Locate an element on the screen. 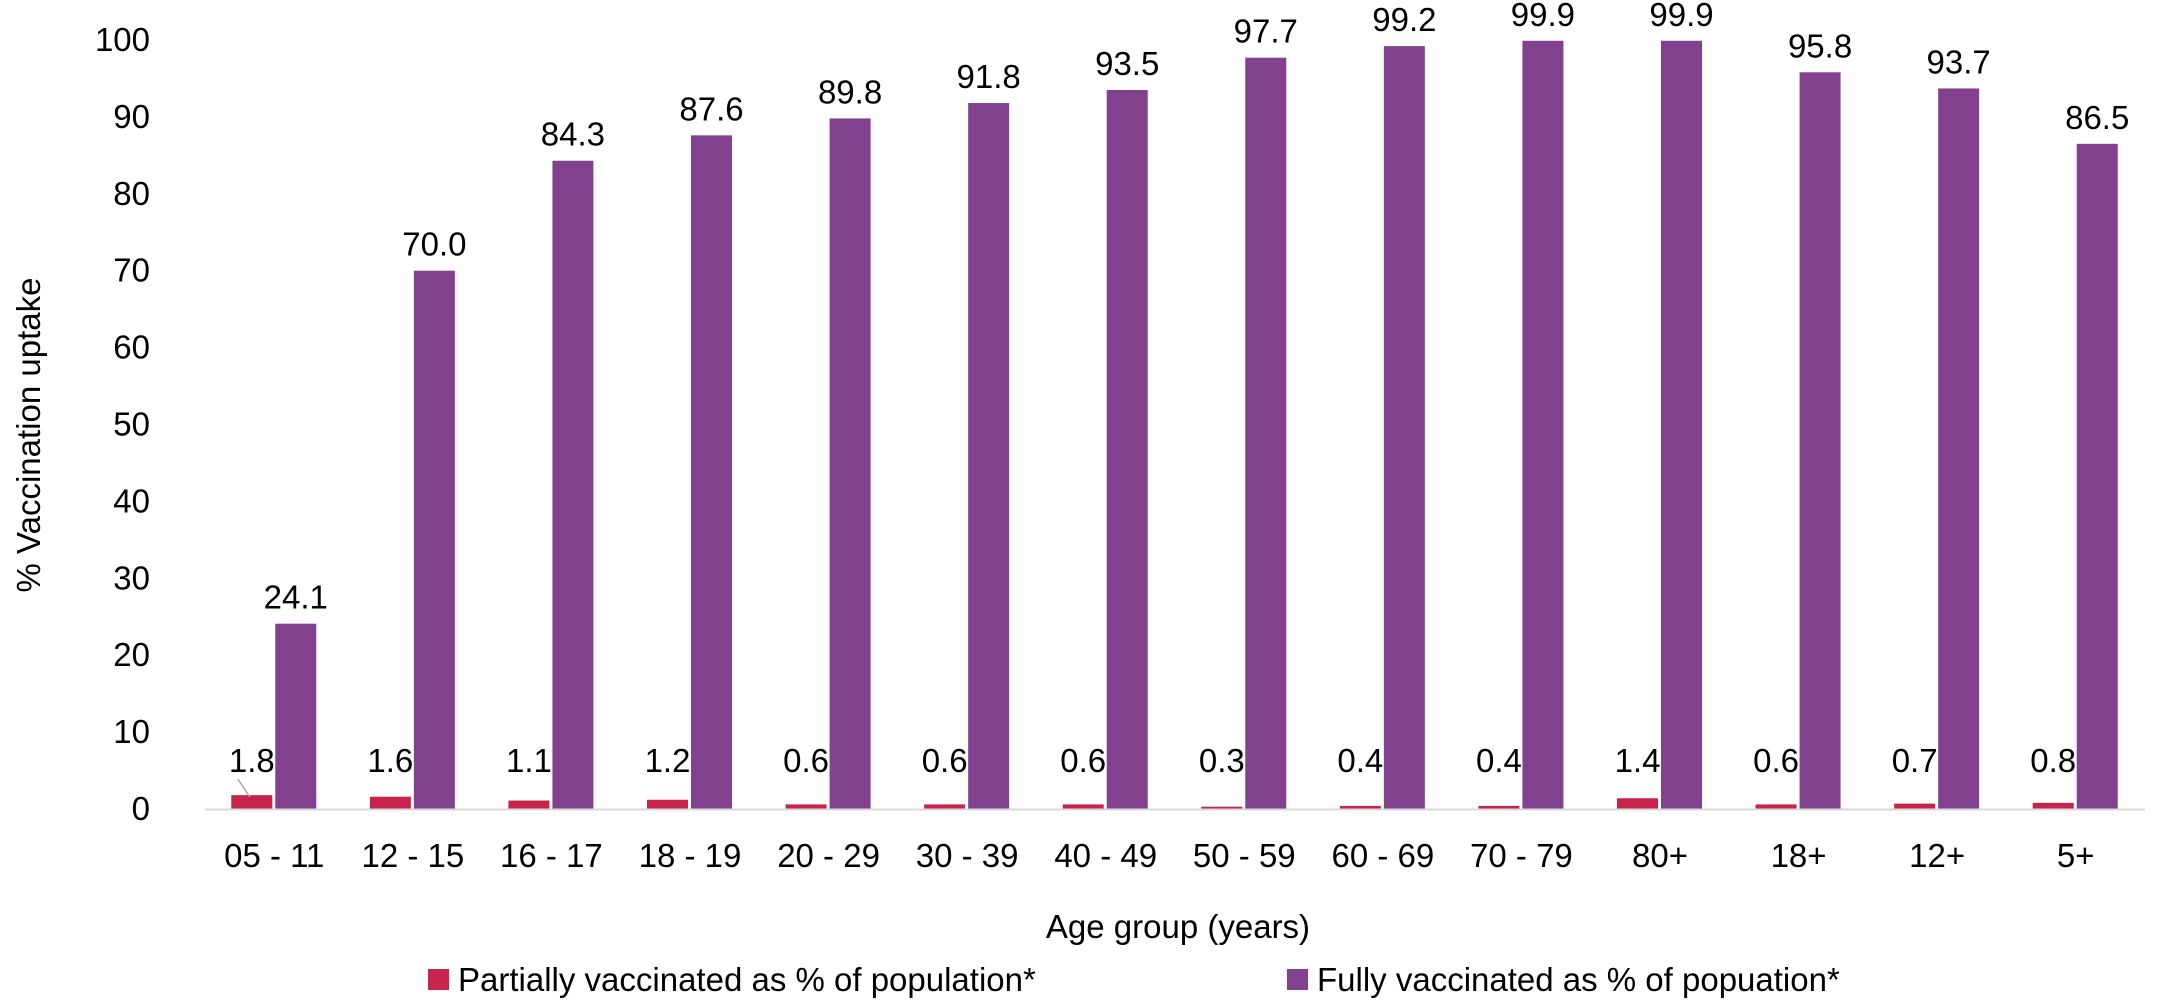 This screenshot has width=2172, height=1005. y-tick-label: 50 is located at coordinates (131, 424).